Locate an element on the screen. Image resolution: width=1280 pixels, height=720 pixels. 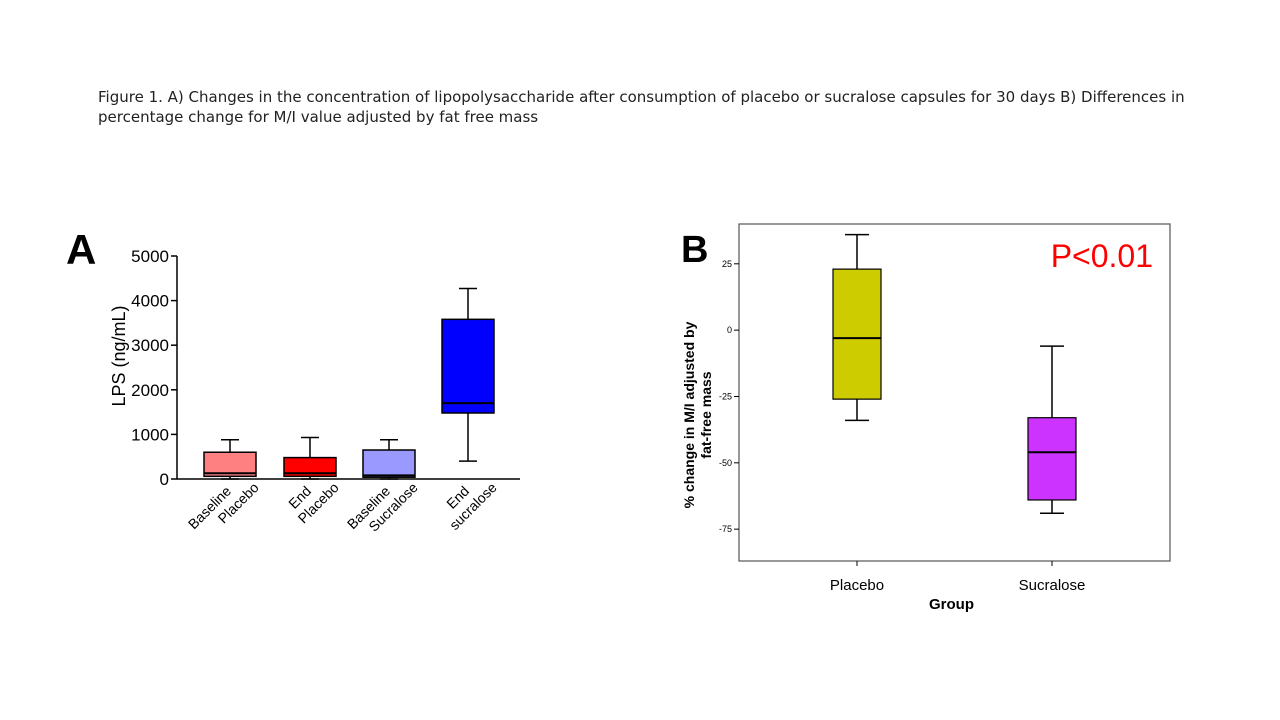
y-tick-label-b: 0 is located at coordinates (729, 330).